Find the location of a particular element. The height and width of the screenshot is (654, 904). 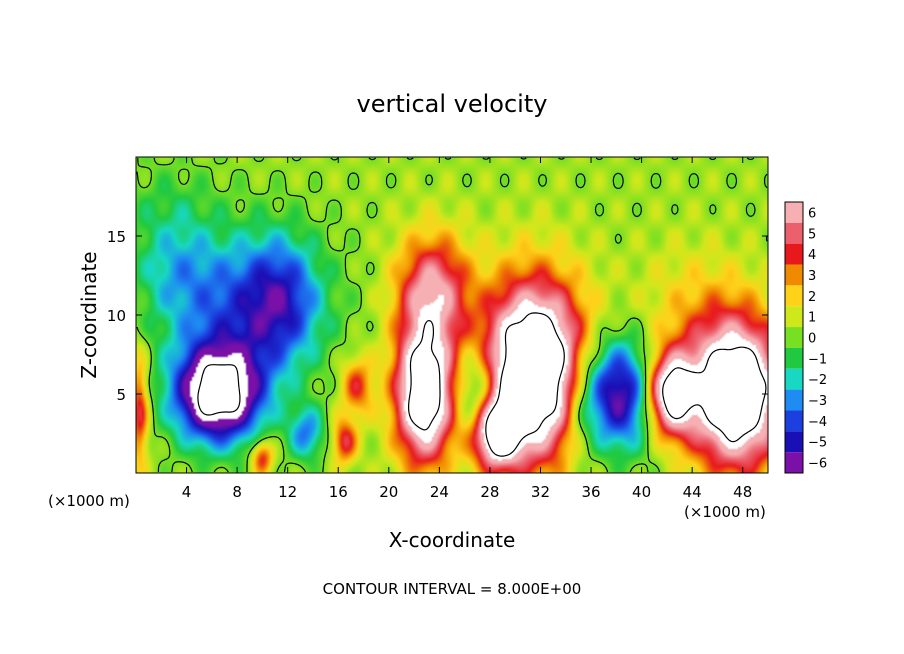

colorbar-label: −6 is located at coordinates (817, 464).